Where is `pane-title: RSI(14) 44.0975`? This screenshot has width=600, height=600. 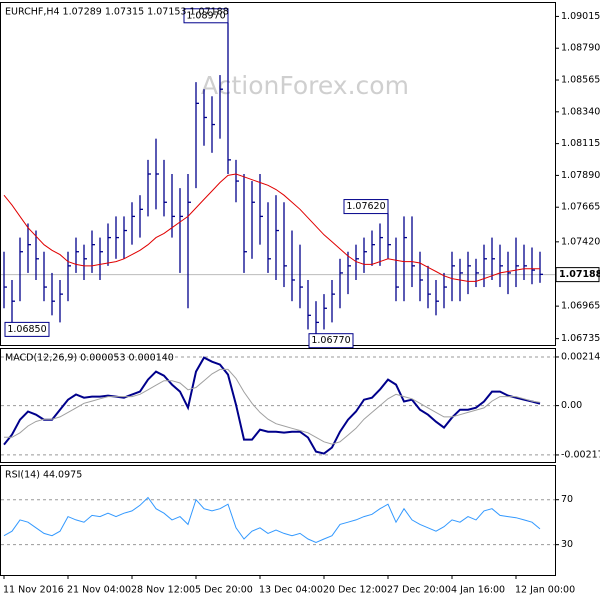
pane-title: RSI(14) 44.0975 is located at coordinates (43, 475).